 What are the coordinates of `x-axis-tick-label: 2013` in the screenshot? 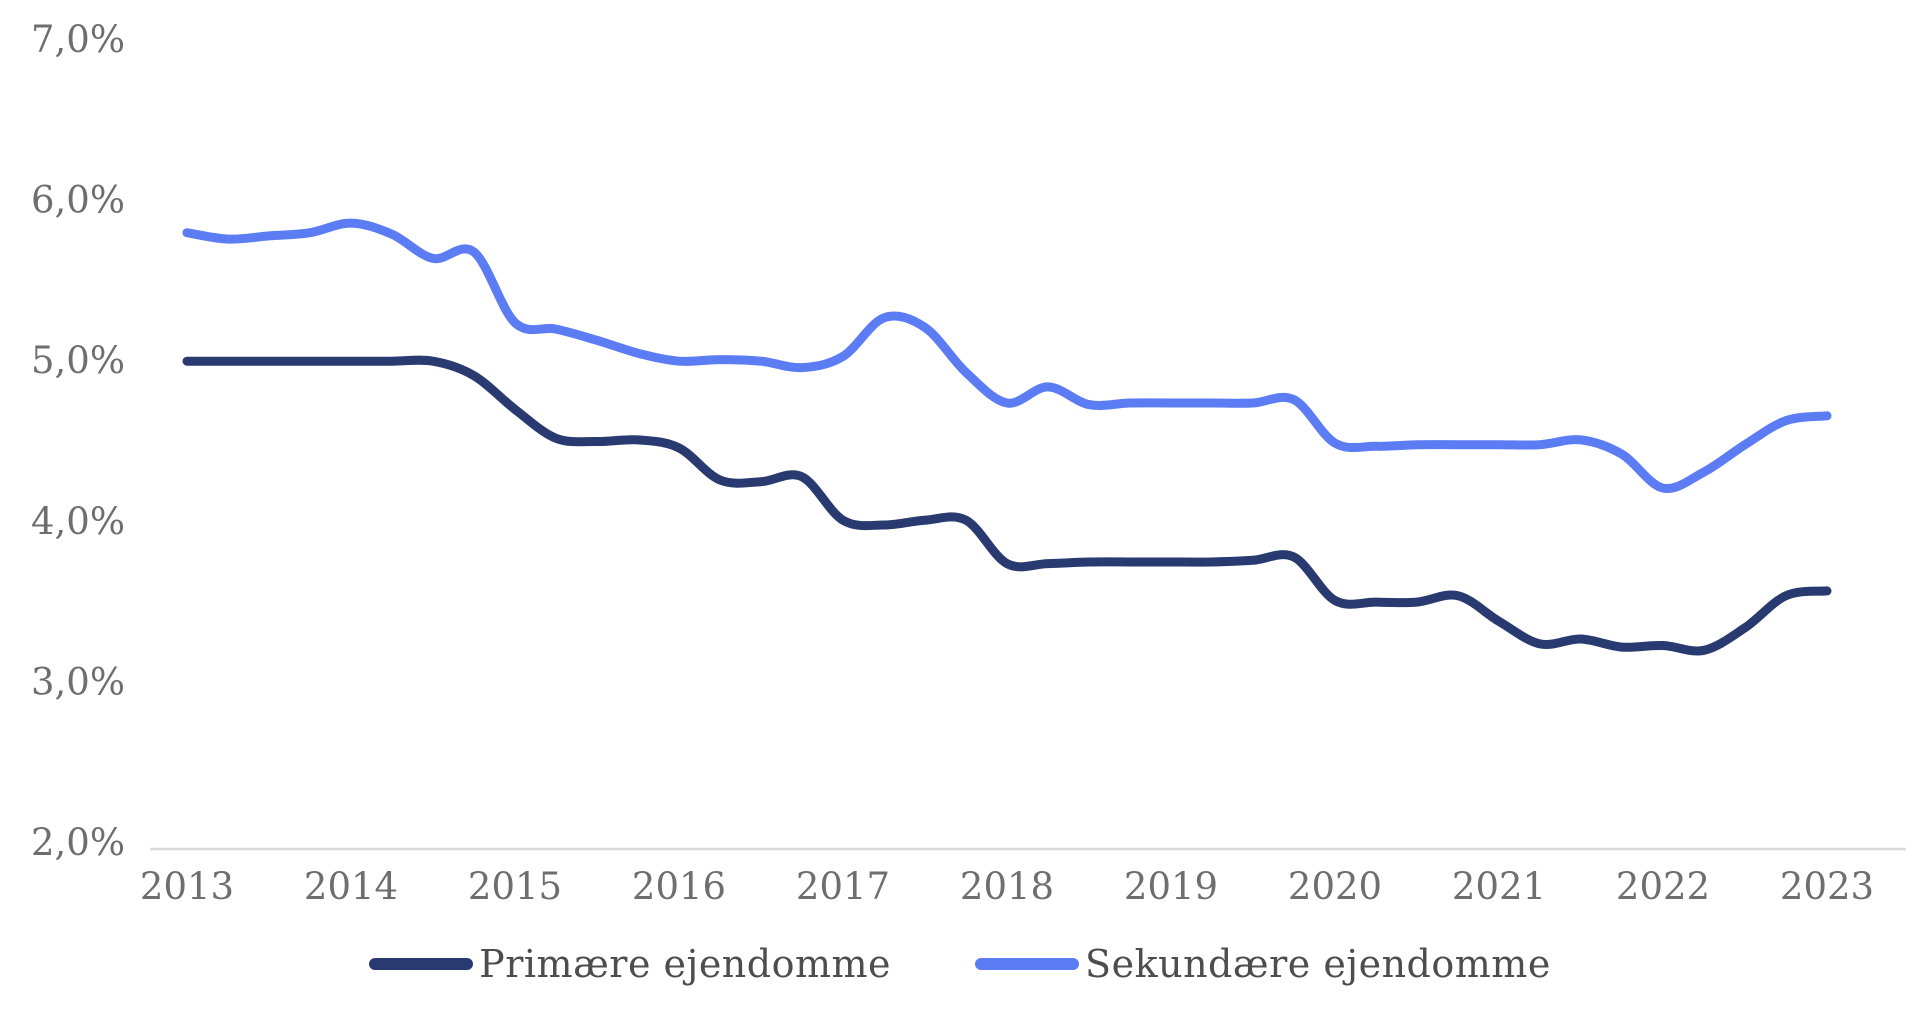 It's located at (187, 886).